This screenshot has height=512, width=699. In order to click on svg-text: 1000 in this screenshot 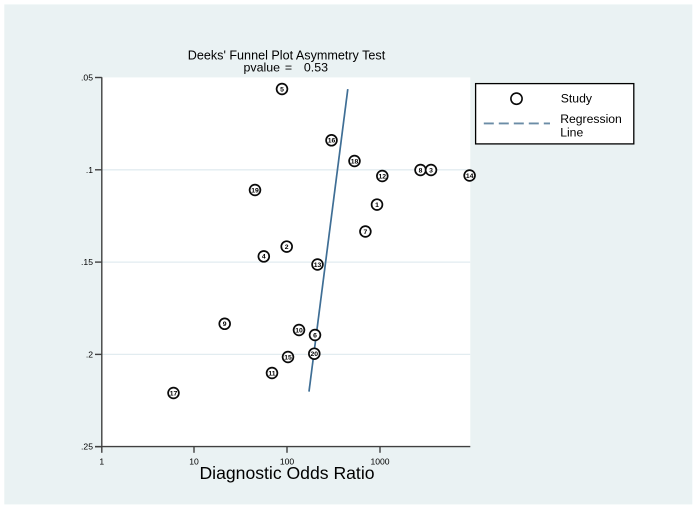, I will do `click(379, 461)`.